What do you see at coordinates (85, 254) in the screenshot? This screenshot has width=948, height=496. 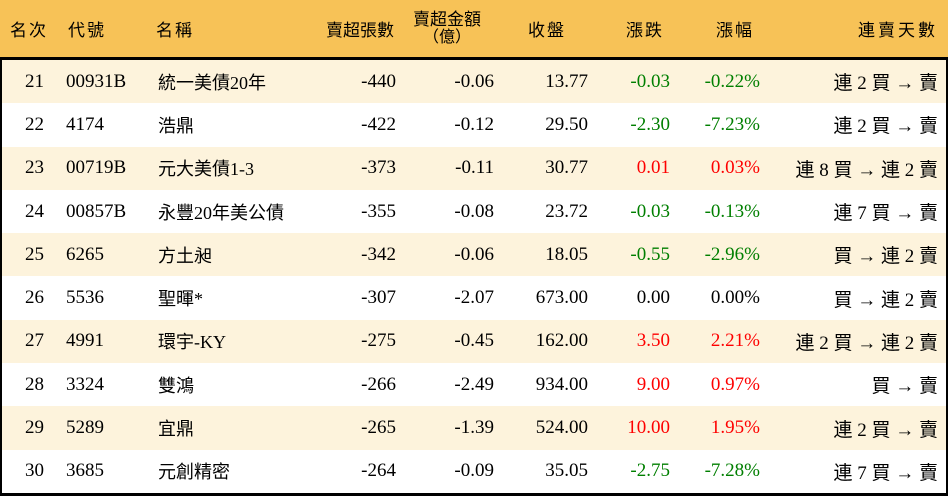 I see `cell-code: 6265` at bounding box center [85, 254].